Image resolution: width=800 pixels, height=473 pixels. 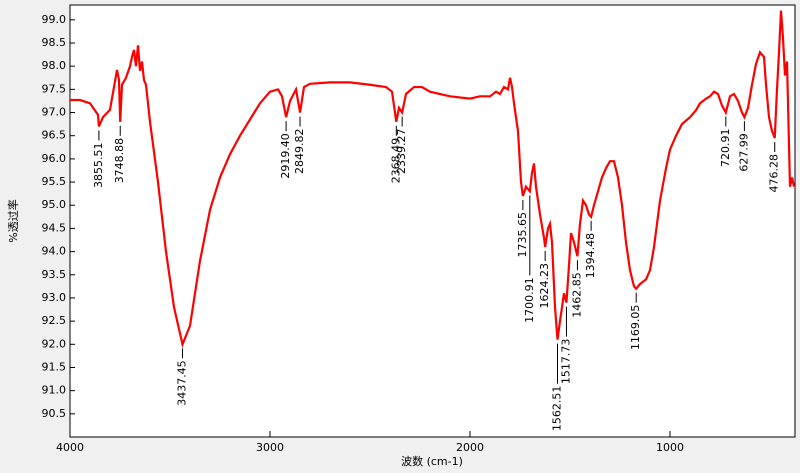 What do you see at coordinates (13, 220) in the screenshot?
I see `y-axis-title: %透过率` at bounding box center [13, 220].